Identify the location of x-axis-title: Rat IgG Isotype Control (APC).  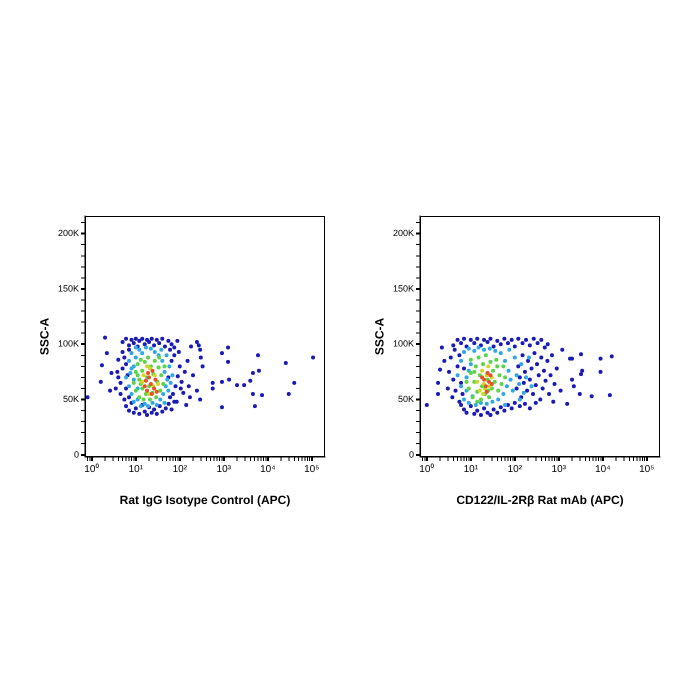
(205, 500).